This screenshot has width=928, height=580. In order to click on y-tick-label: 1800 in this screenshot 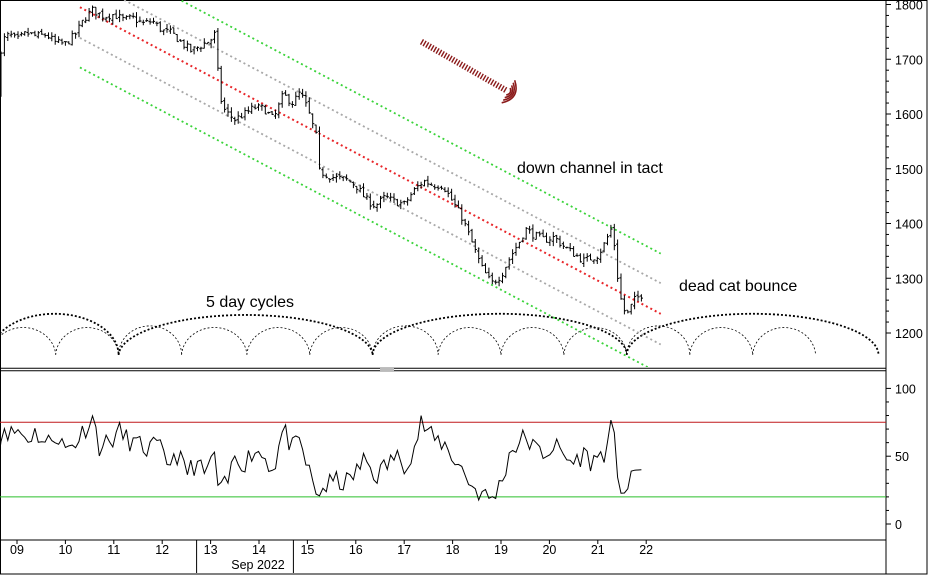, I will do `click(909, 6)`.